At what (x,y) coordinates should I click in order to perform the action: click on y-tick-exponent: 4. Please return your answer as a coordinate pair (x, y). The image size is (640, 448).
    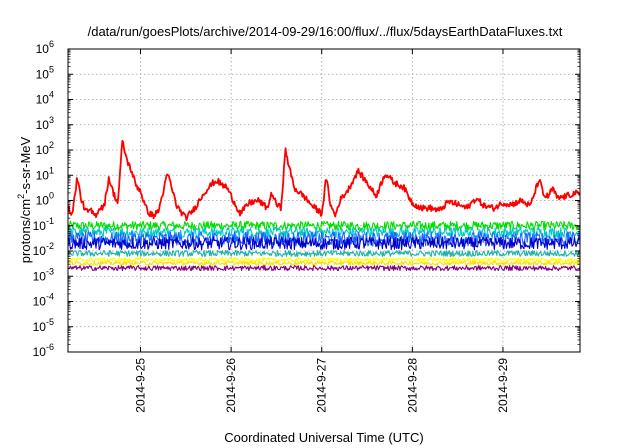
    Looking at the image, I should click on (51, 95).